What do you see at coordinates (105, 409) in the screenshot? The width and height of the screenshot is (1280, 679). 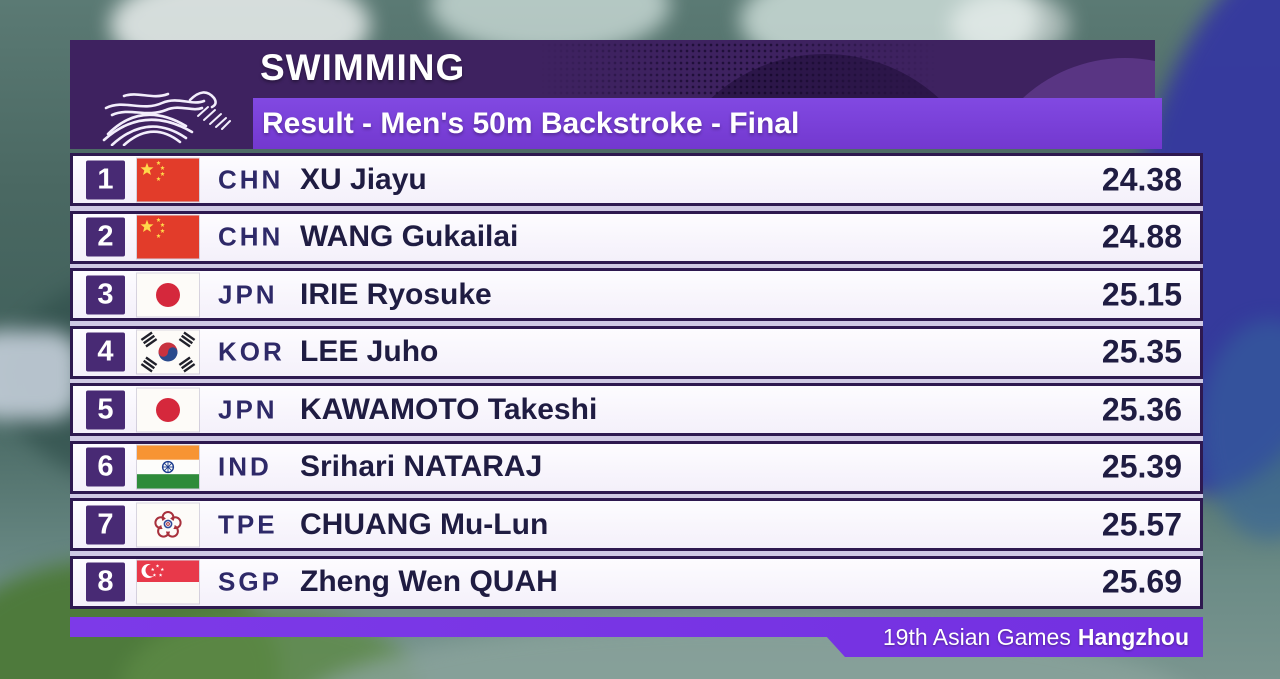 I see `rank-badge: 5` at bounding box center [105, 409].